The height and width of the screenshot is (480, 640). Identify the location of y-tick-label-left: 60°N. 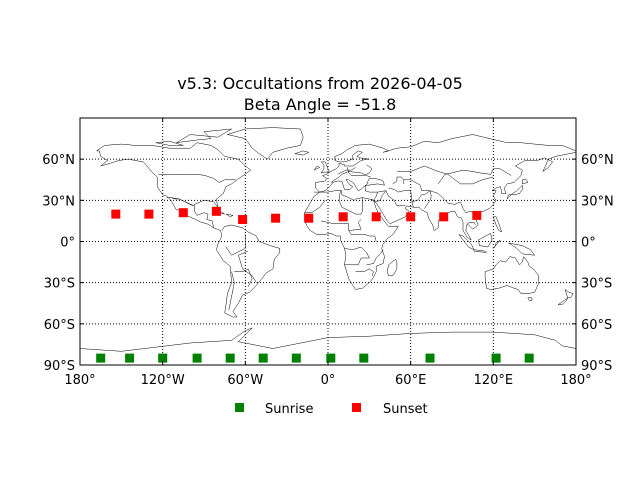
(58, 160).